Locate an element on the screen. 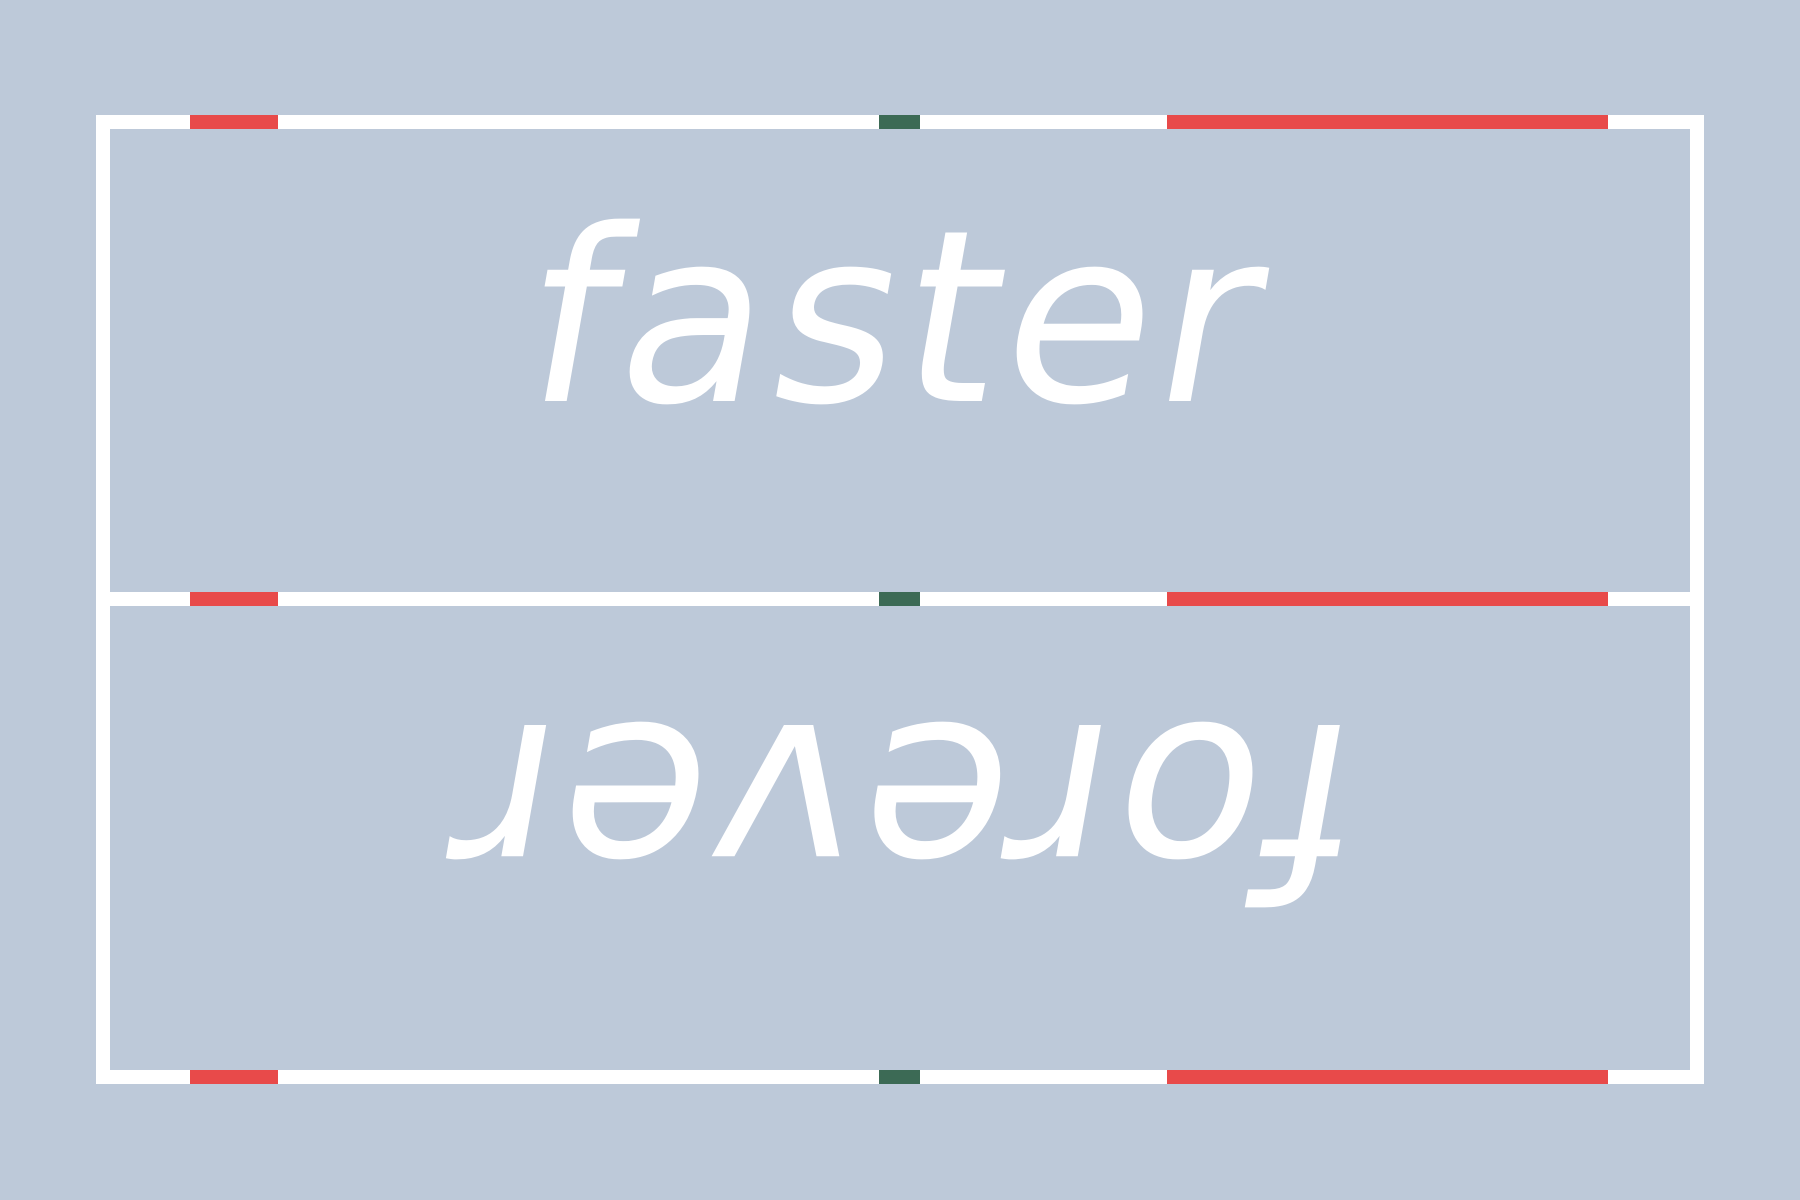 This screenshot has width=1800, height=1200. top-red-mark-left is located at coordinates (234, 122).